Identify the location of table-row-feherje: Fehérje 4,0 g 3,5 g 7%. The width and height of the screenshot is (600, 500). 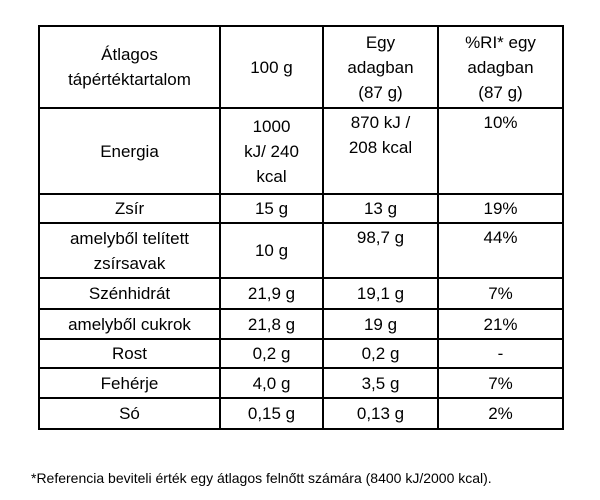
(301, 383).